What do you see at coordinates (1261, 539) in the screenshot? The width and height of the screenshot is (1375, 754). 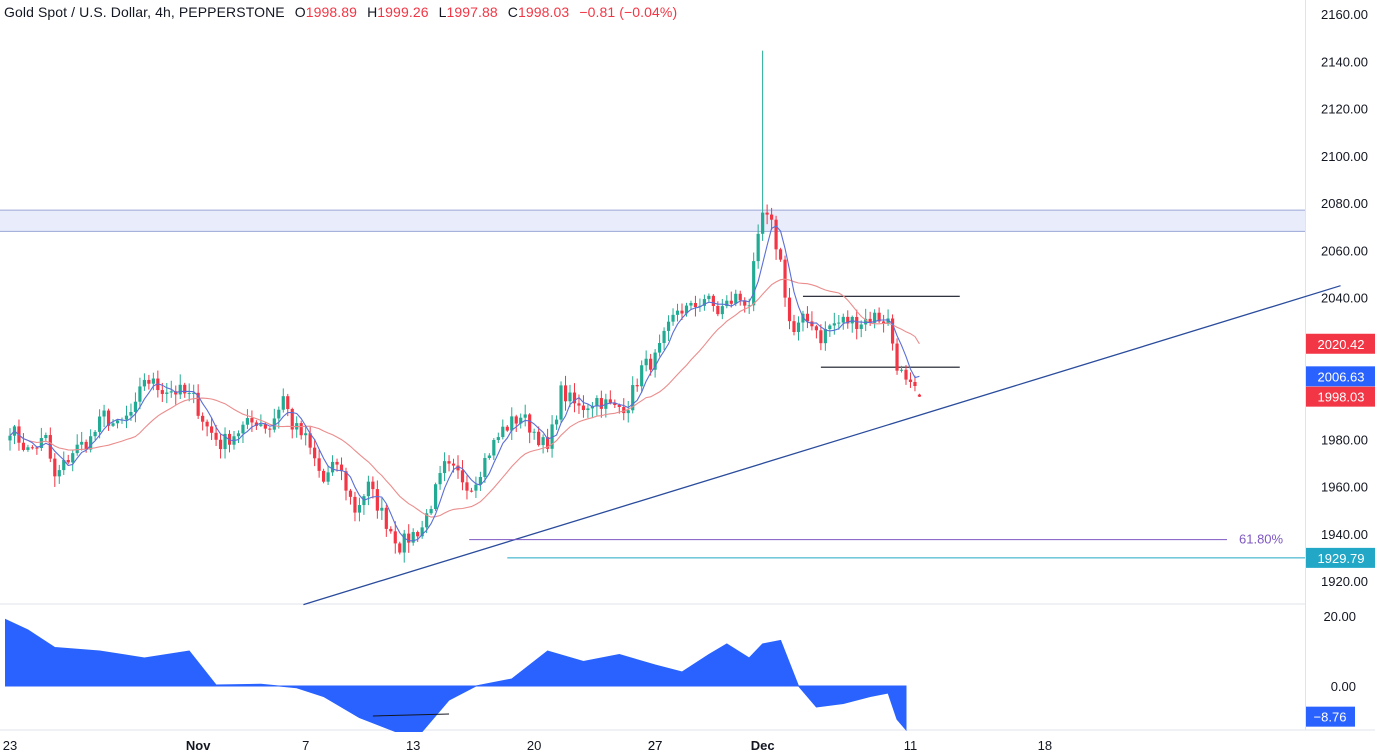 I see `fib-label: 61.80%` at bounding box center [1261, 539].